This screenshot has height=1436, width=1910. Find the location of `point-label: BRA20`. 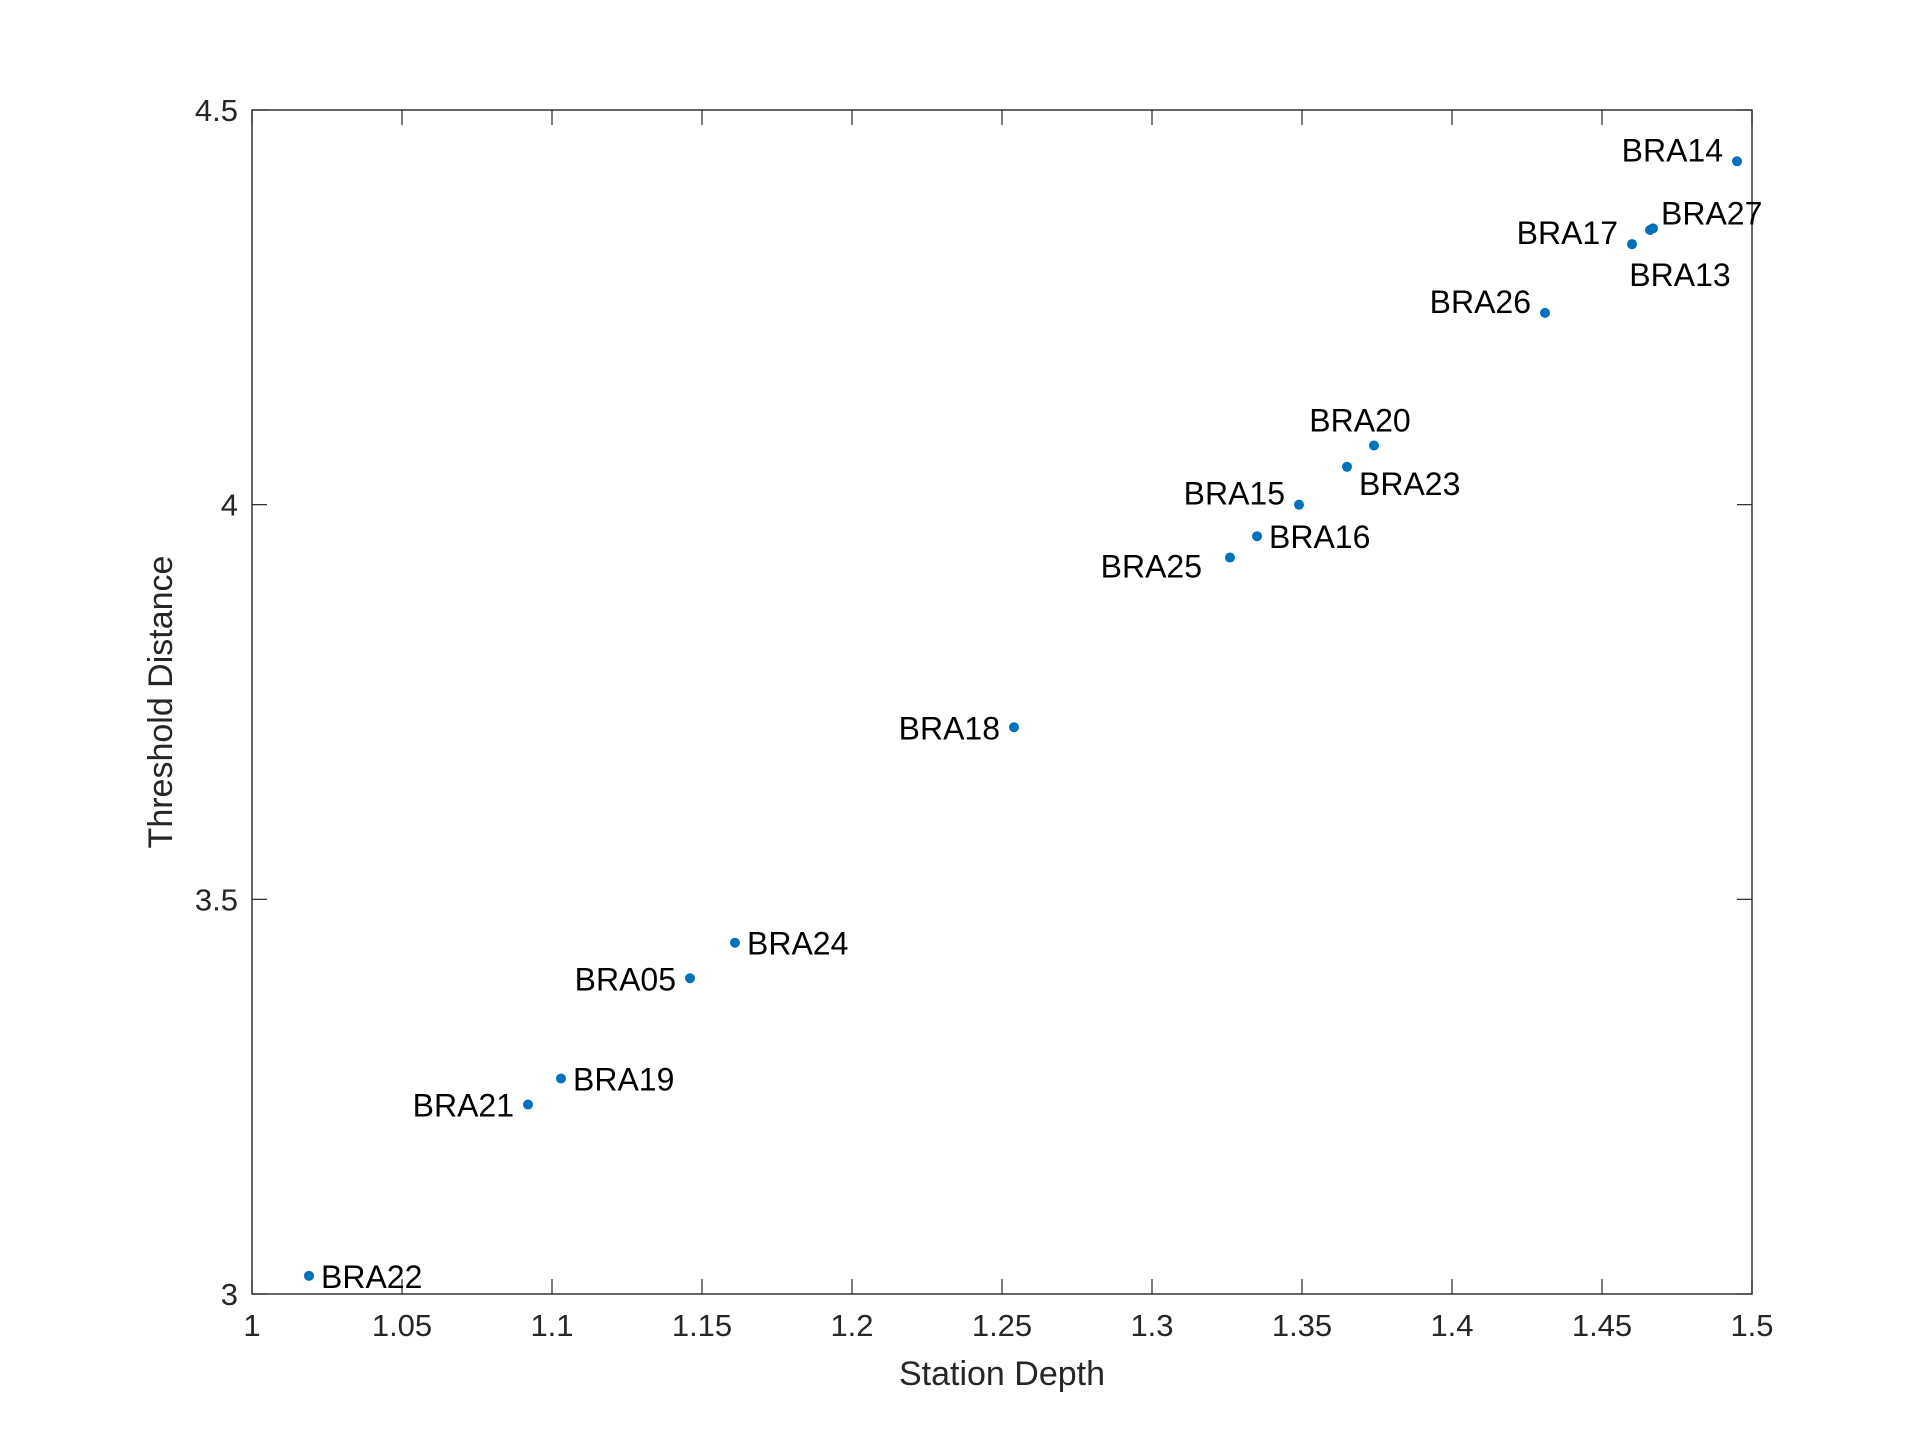

point-label: BRA20 is located at coordinates (1359, 420).